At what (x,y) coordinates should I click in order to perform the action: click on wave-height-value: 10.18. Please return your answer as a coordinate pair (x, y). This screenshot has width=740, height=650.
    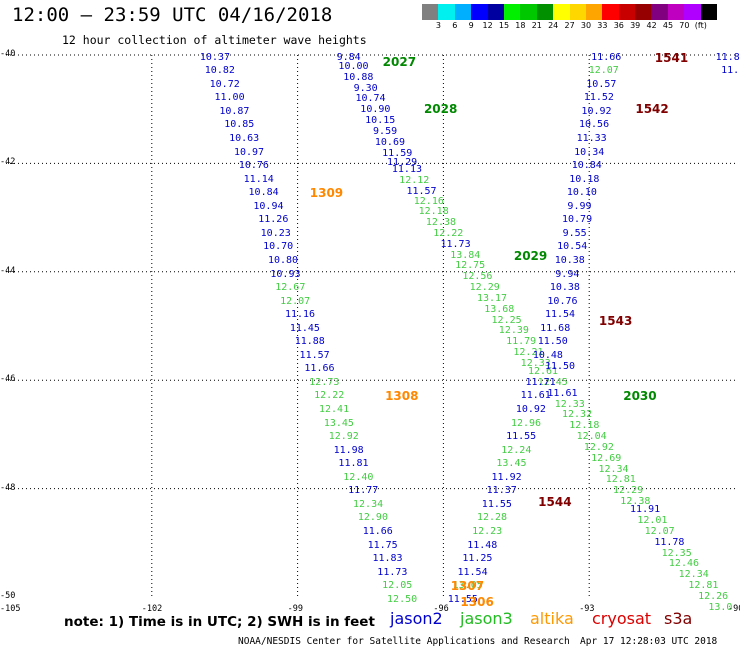
    Looking at the image, I should click on (584, 179).